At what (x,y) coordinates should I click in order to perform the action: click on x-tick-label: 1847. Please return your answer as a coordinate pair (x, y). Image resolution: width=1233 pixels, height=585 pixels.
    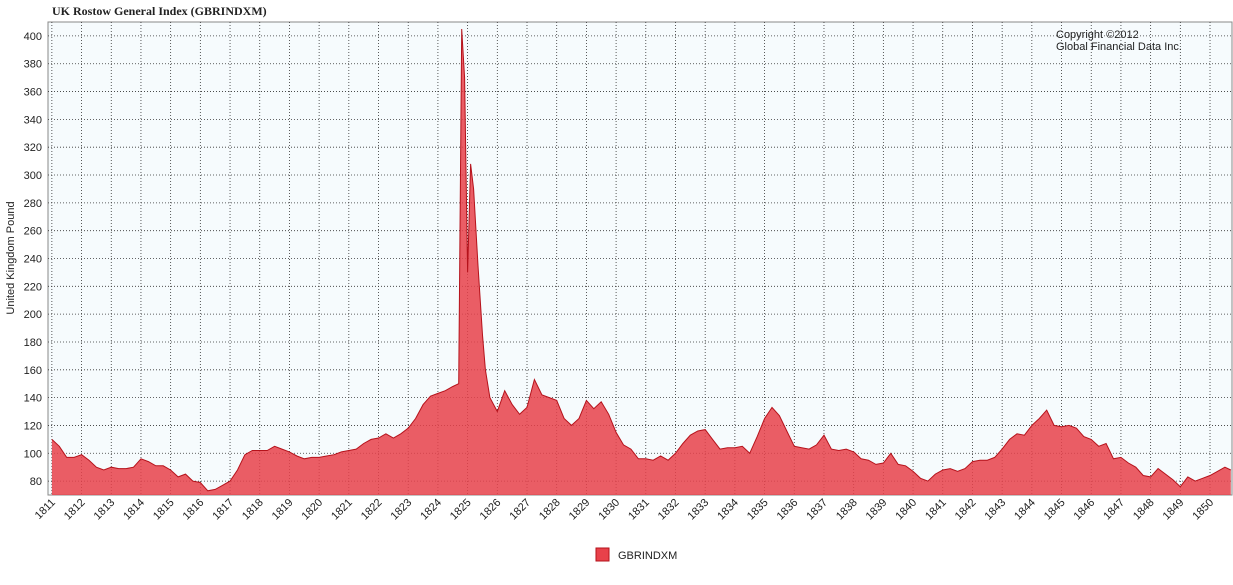
    Looking at the image, I should click on (1114, 510).